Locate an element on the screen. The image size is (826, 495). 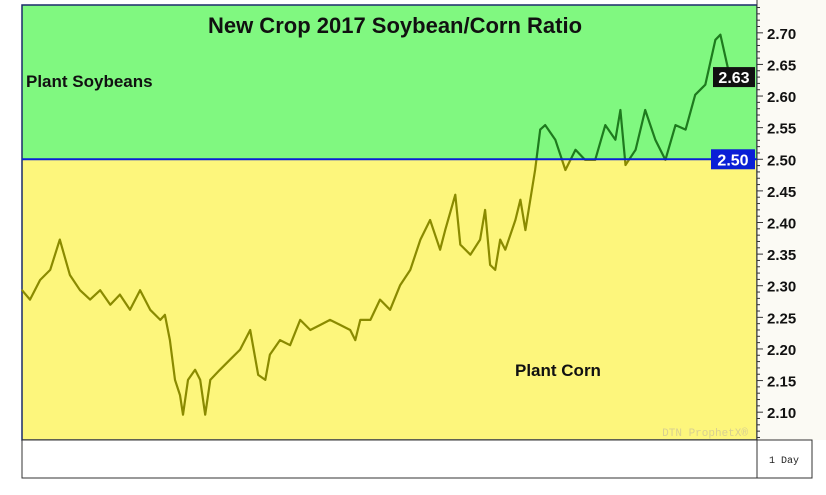
lower-zone-label: Plant Corn is located at coordinates (558, 370).